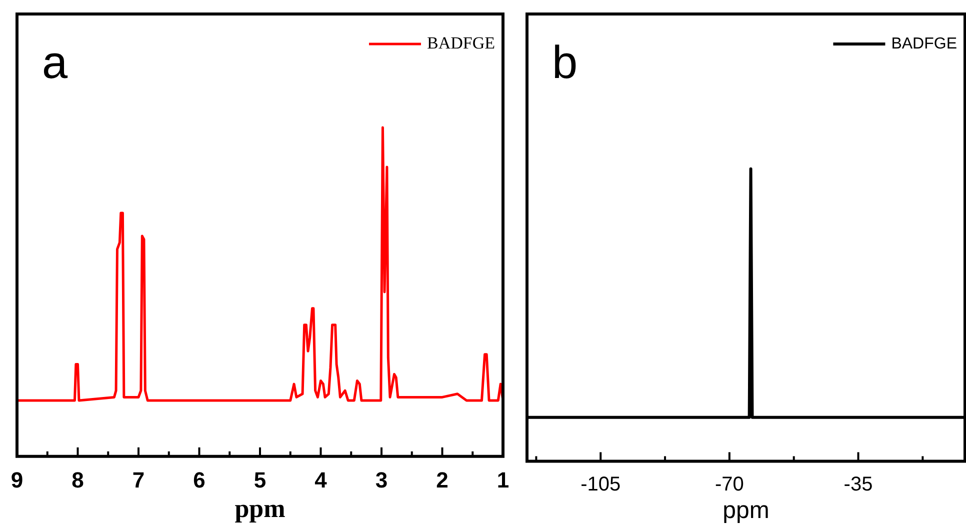  Describe the element at coordinates (78, 480) in the screenshot. I see `x-tick-label: 8` at that location.